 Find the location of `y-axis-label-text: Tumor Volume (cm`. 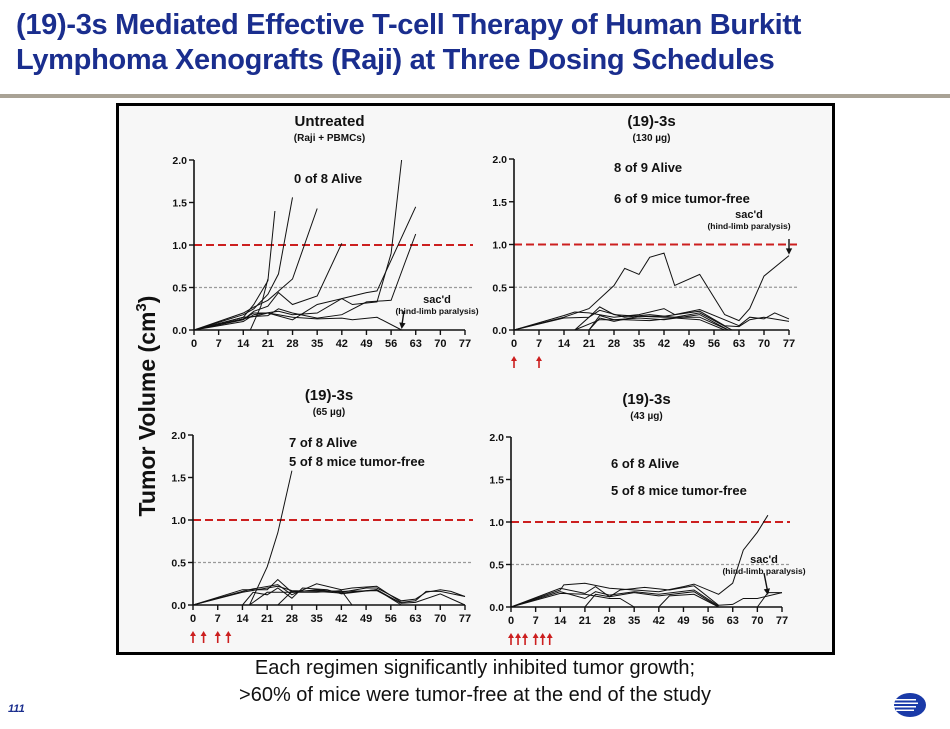

y-axis-label-text: Tumor Volume (cm is located at coordinates (147, 414).